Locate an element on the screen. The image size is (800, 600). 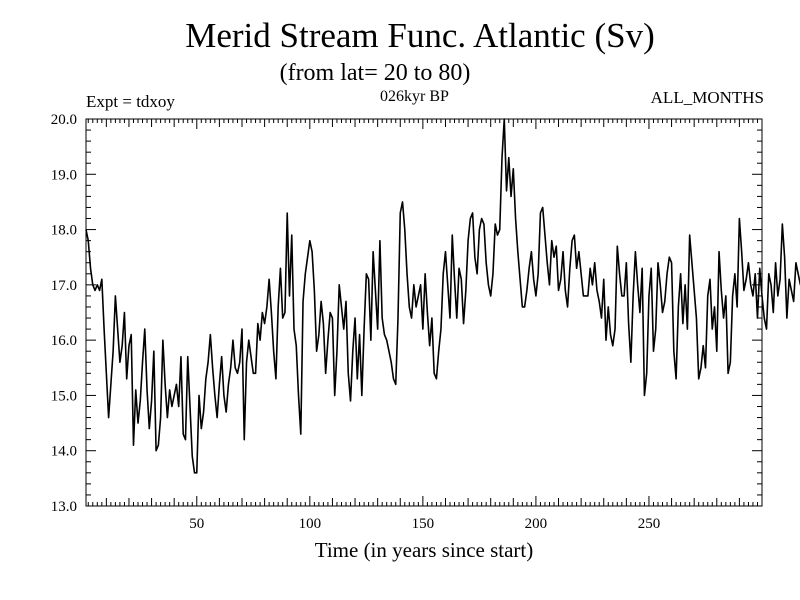
y-tick-label: 16.0 is located at coordinates (64, 341).